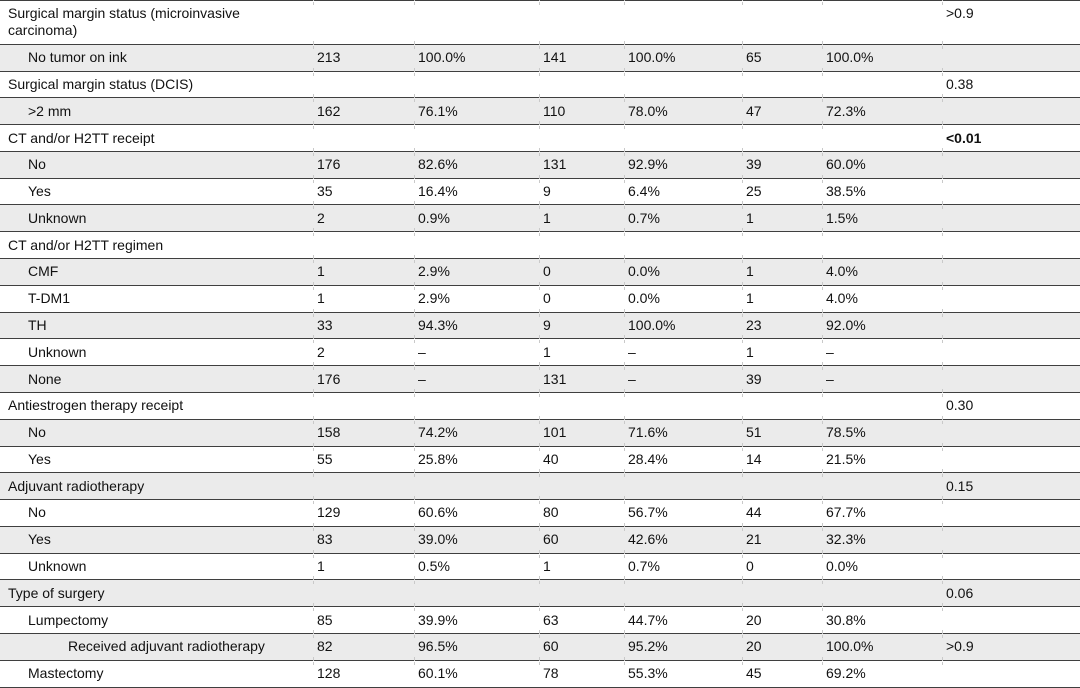 The image size is (1080, 688). What do you see at coordinates (156, 459) in the screenshot?
I see `row-label: Yes` at bounding box center [156, 459].